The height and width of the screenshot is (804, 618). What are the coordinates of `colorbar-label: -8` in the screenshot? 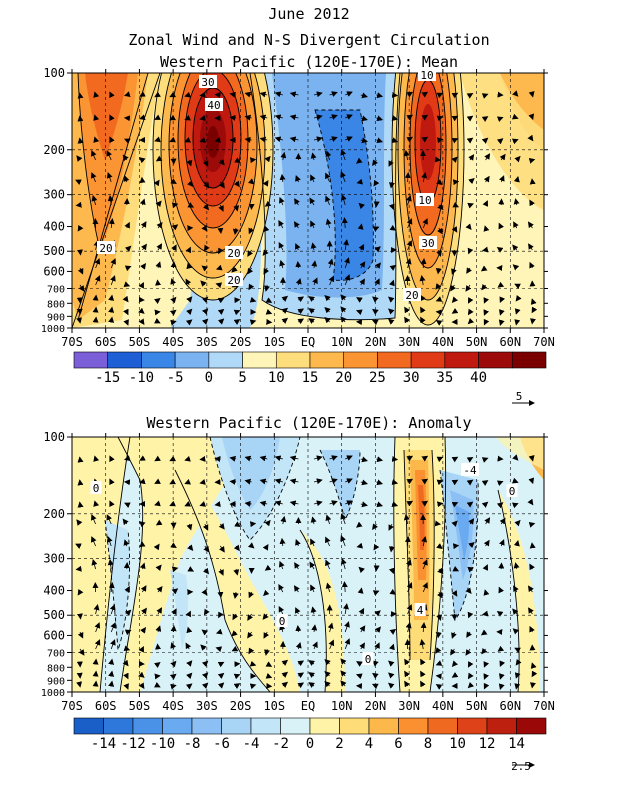 It's located at (192, 744).